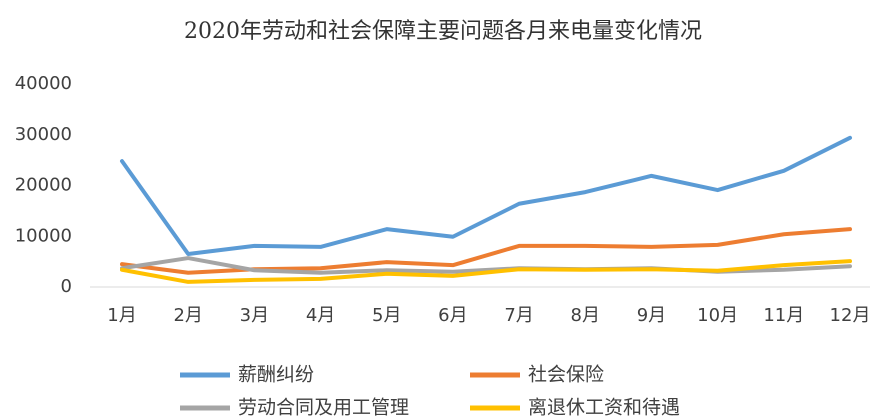  I want to click on x-tick-label: 12月, so click(850, 315).